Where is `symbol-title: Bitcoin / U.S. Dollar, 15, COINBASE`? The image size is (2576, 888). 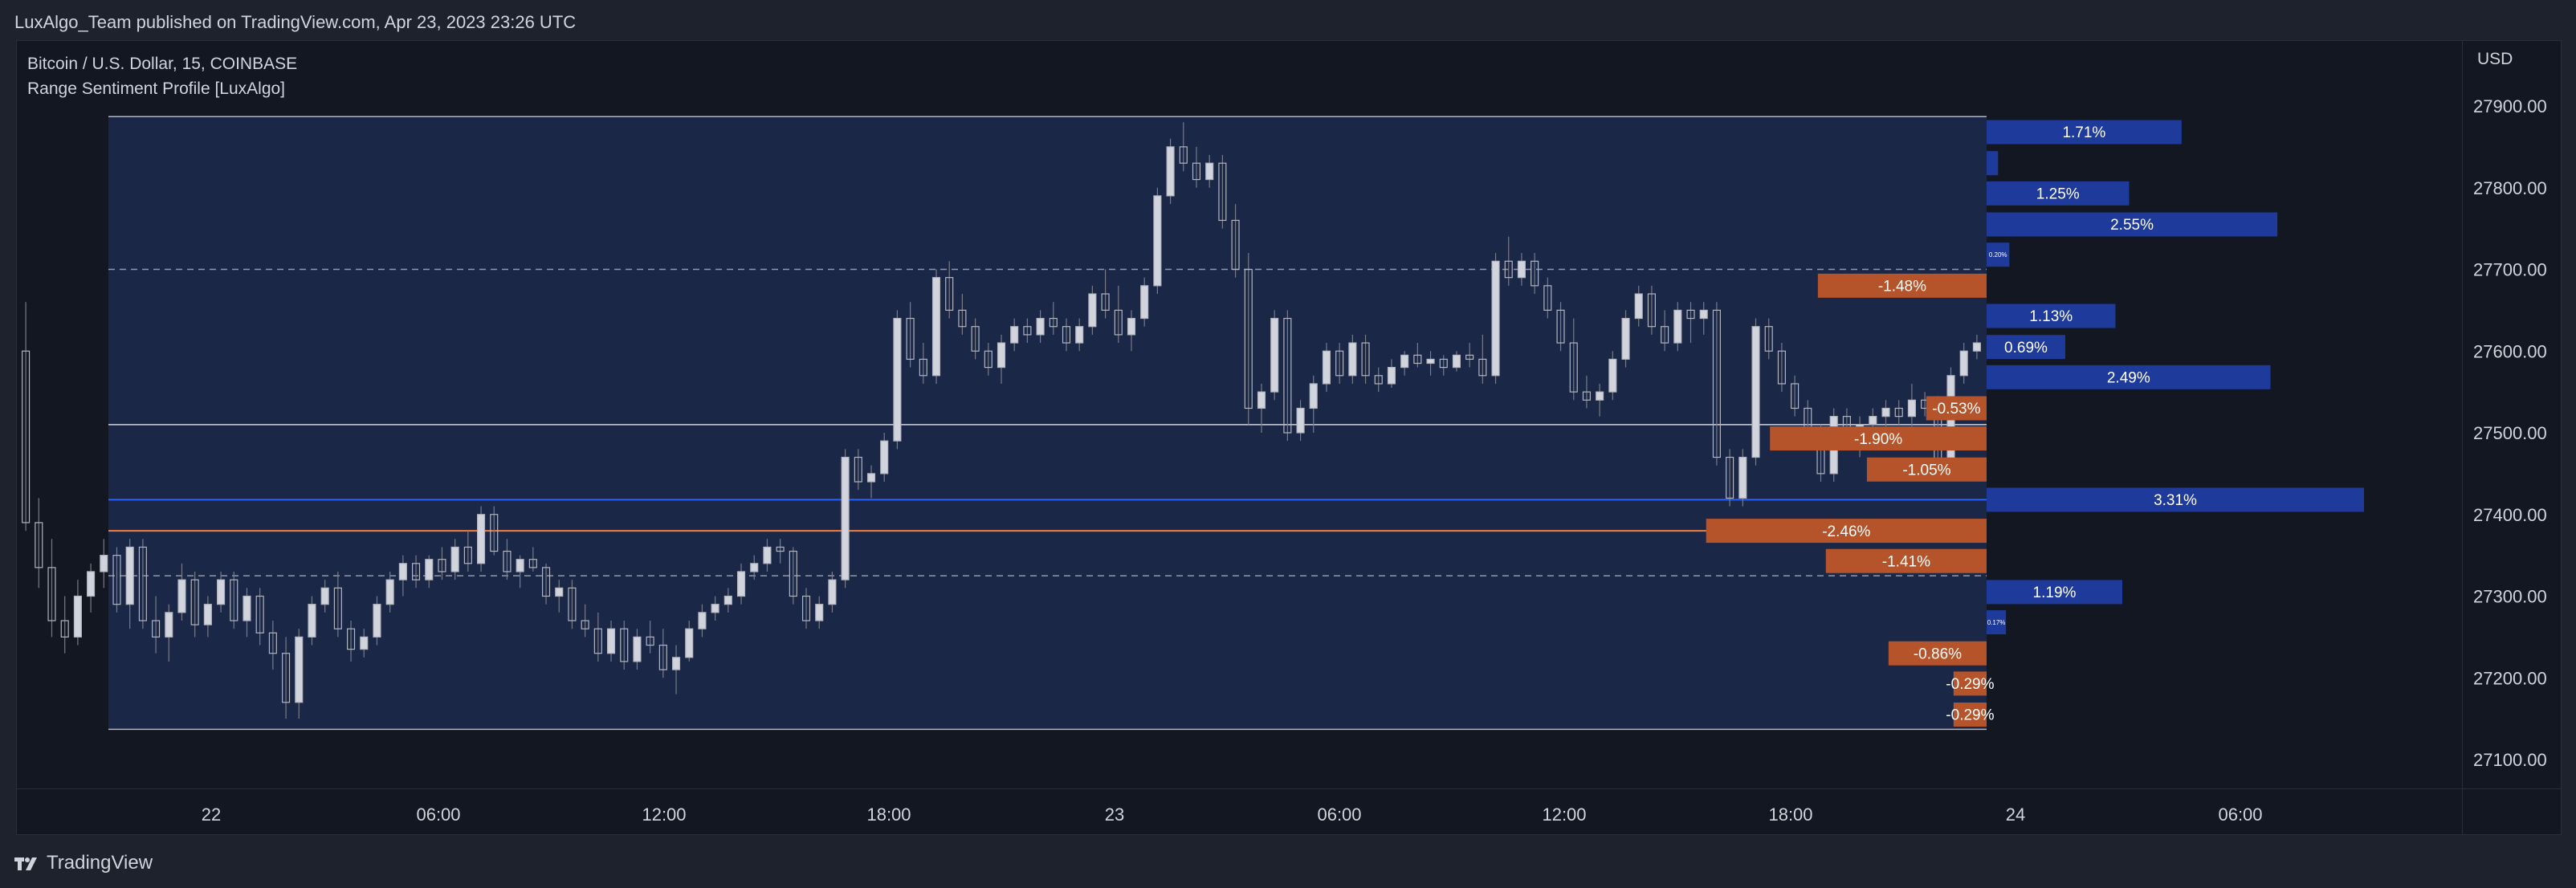
symbol-title: Bitcoin / U.S. Dollar, 15, COINBASE is located at coordinates (162, 64).